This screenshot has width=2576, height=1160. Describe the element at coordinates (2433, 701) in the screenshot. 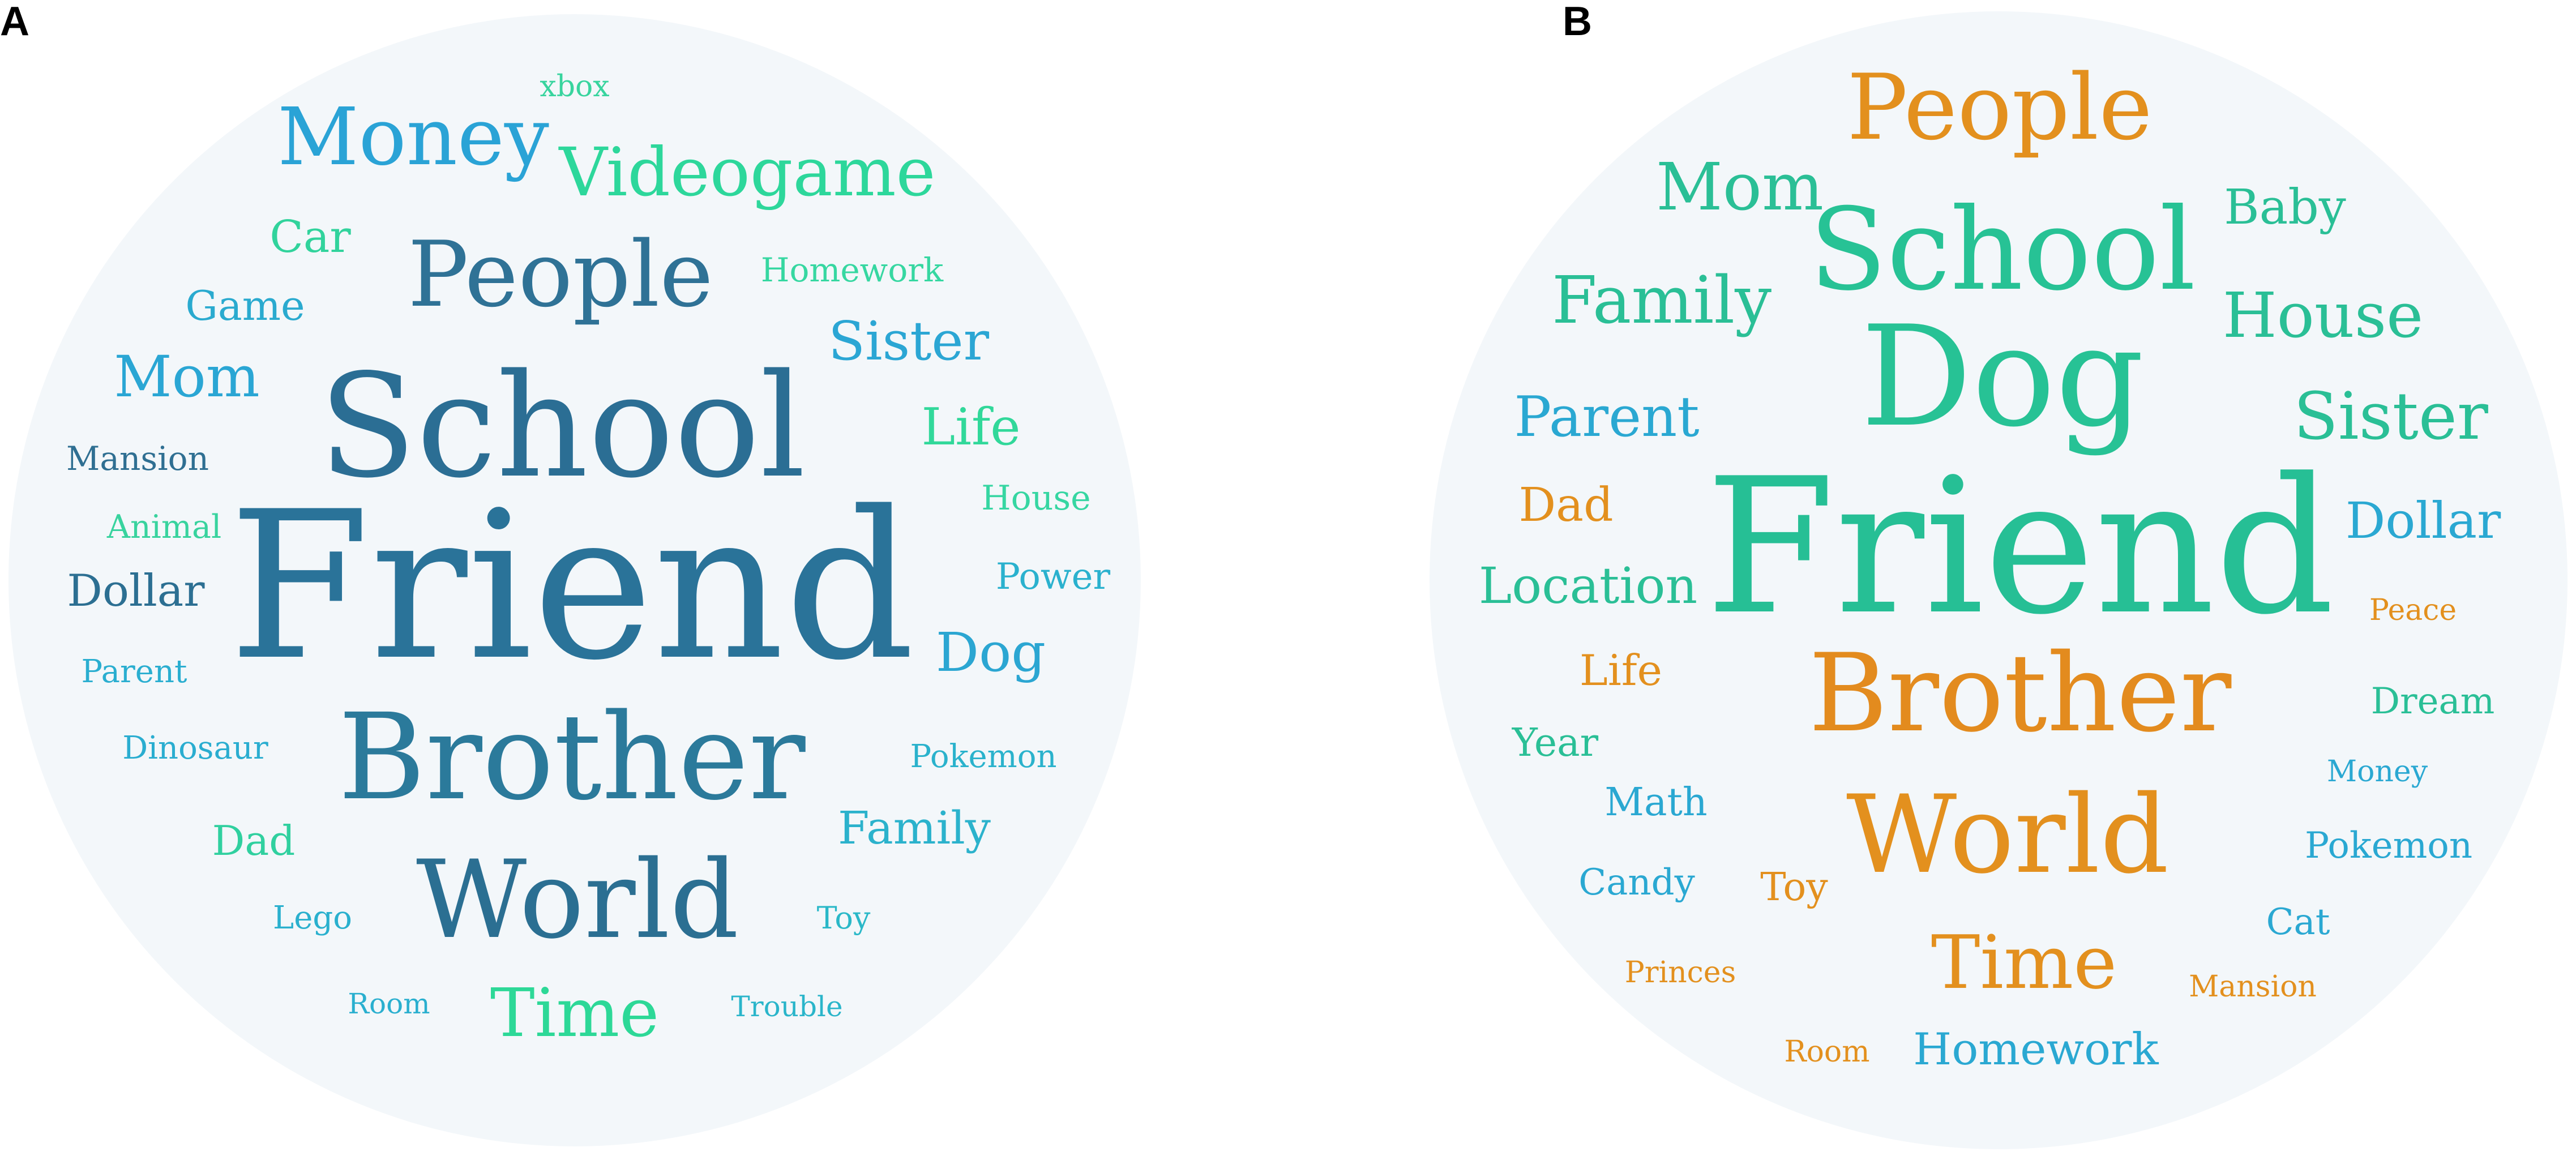

I see `panel-b-word-dream: Dream` at that location.